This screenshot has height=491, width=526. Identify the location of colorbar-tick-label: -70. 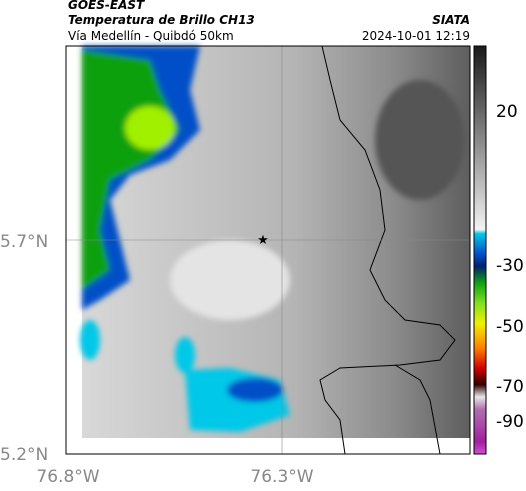
(510, 387).